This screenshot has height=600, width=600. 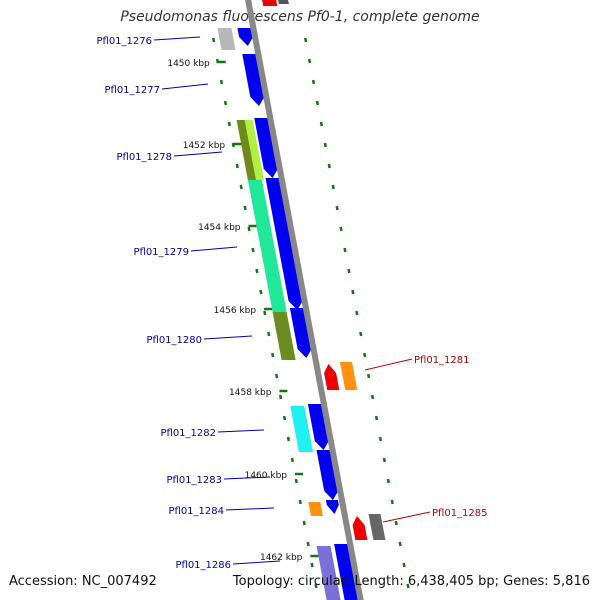 What do you see at coordinates (328, 573) in the screenshot?
I see `pfl01-1286-feature` at bounding box center [328, 573].